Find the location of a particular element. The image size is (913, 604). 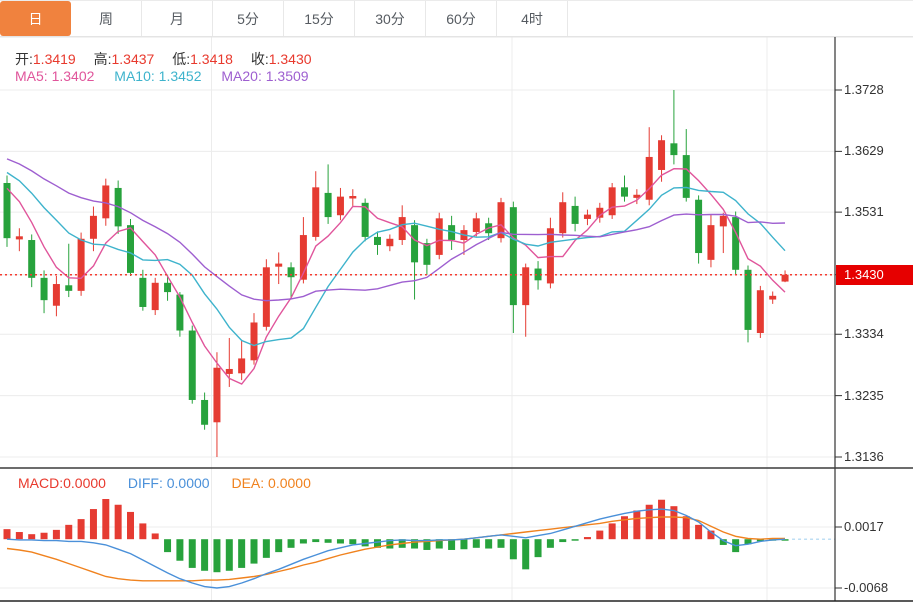

close-label: 收: is located at coordinates (259, 59).